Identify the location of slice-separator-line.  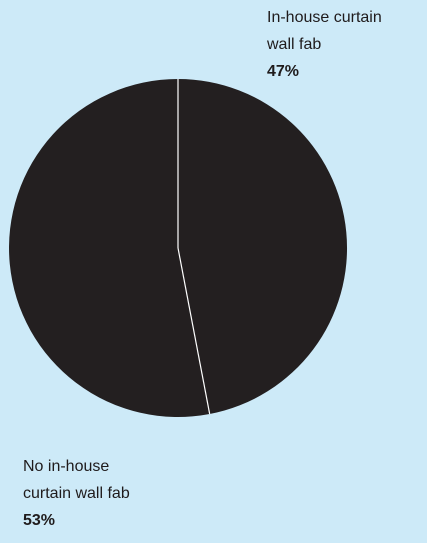
(194, 331).